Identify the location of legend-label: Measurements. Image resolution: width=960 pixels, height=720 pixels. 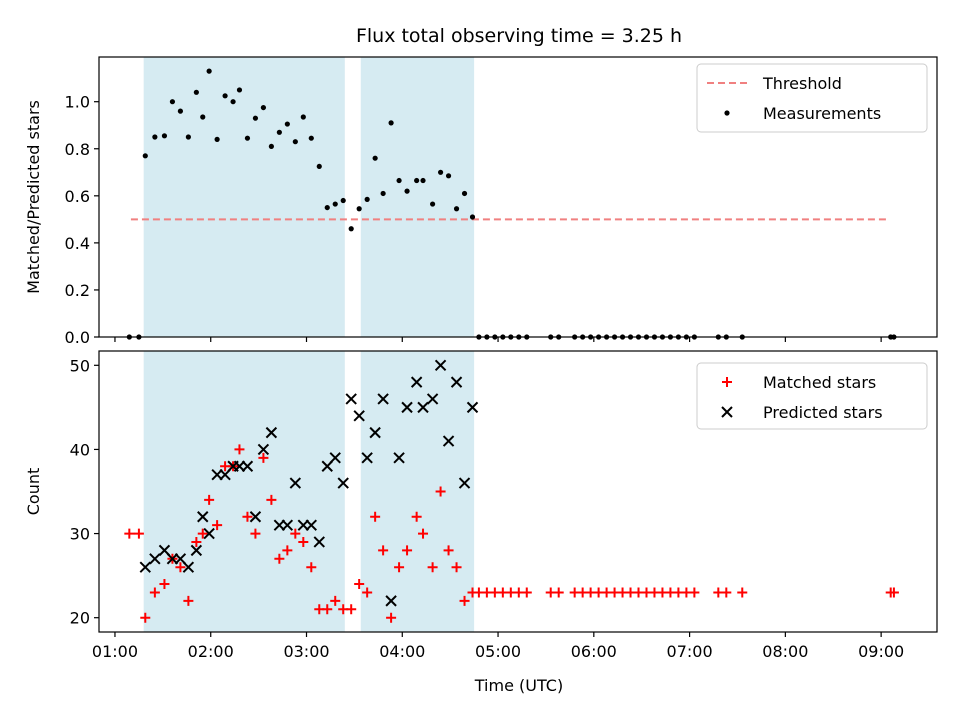
(822, 113).